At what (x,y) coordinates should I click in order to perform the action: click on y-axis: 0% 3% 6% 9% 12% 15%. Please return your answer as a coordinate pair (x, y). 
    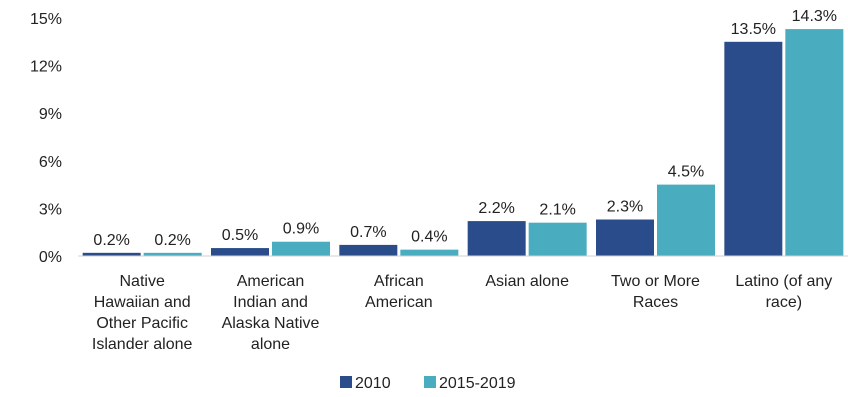
    Looking at the image, I should click on (46, 138).